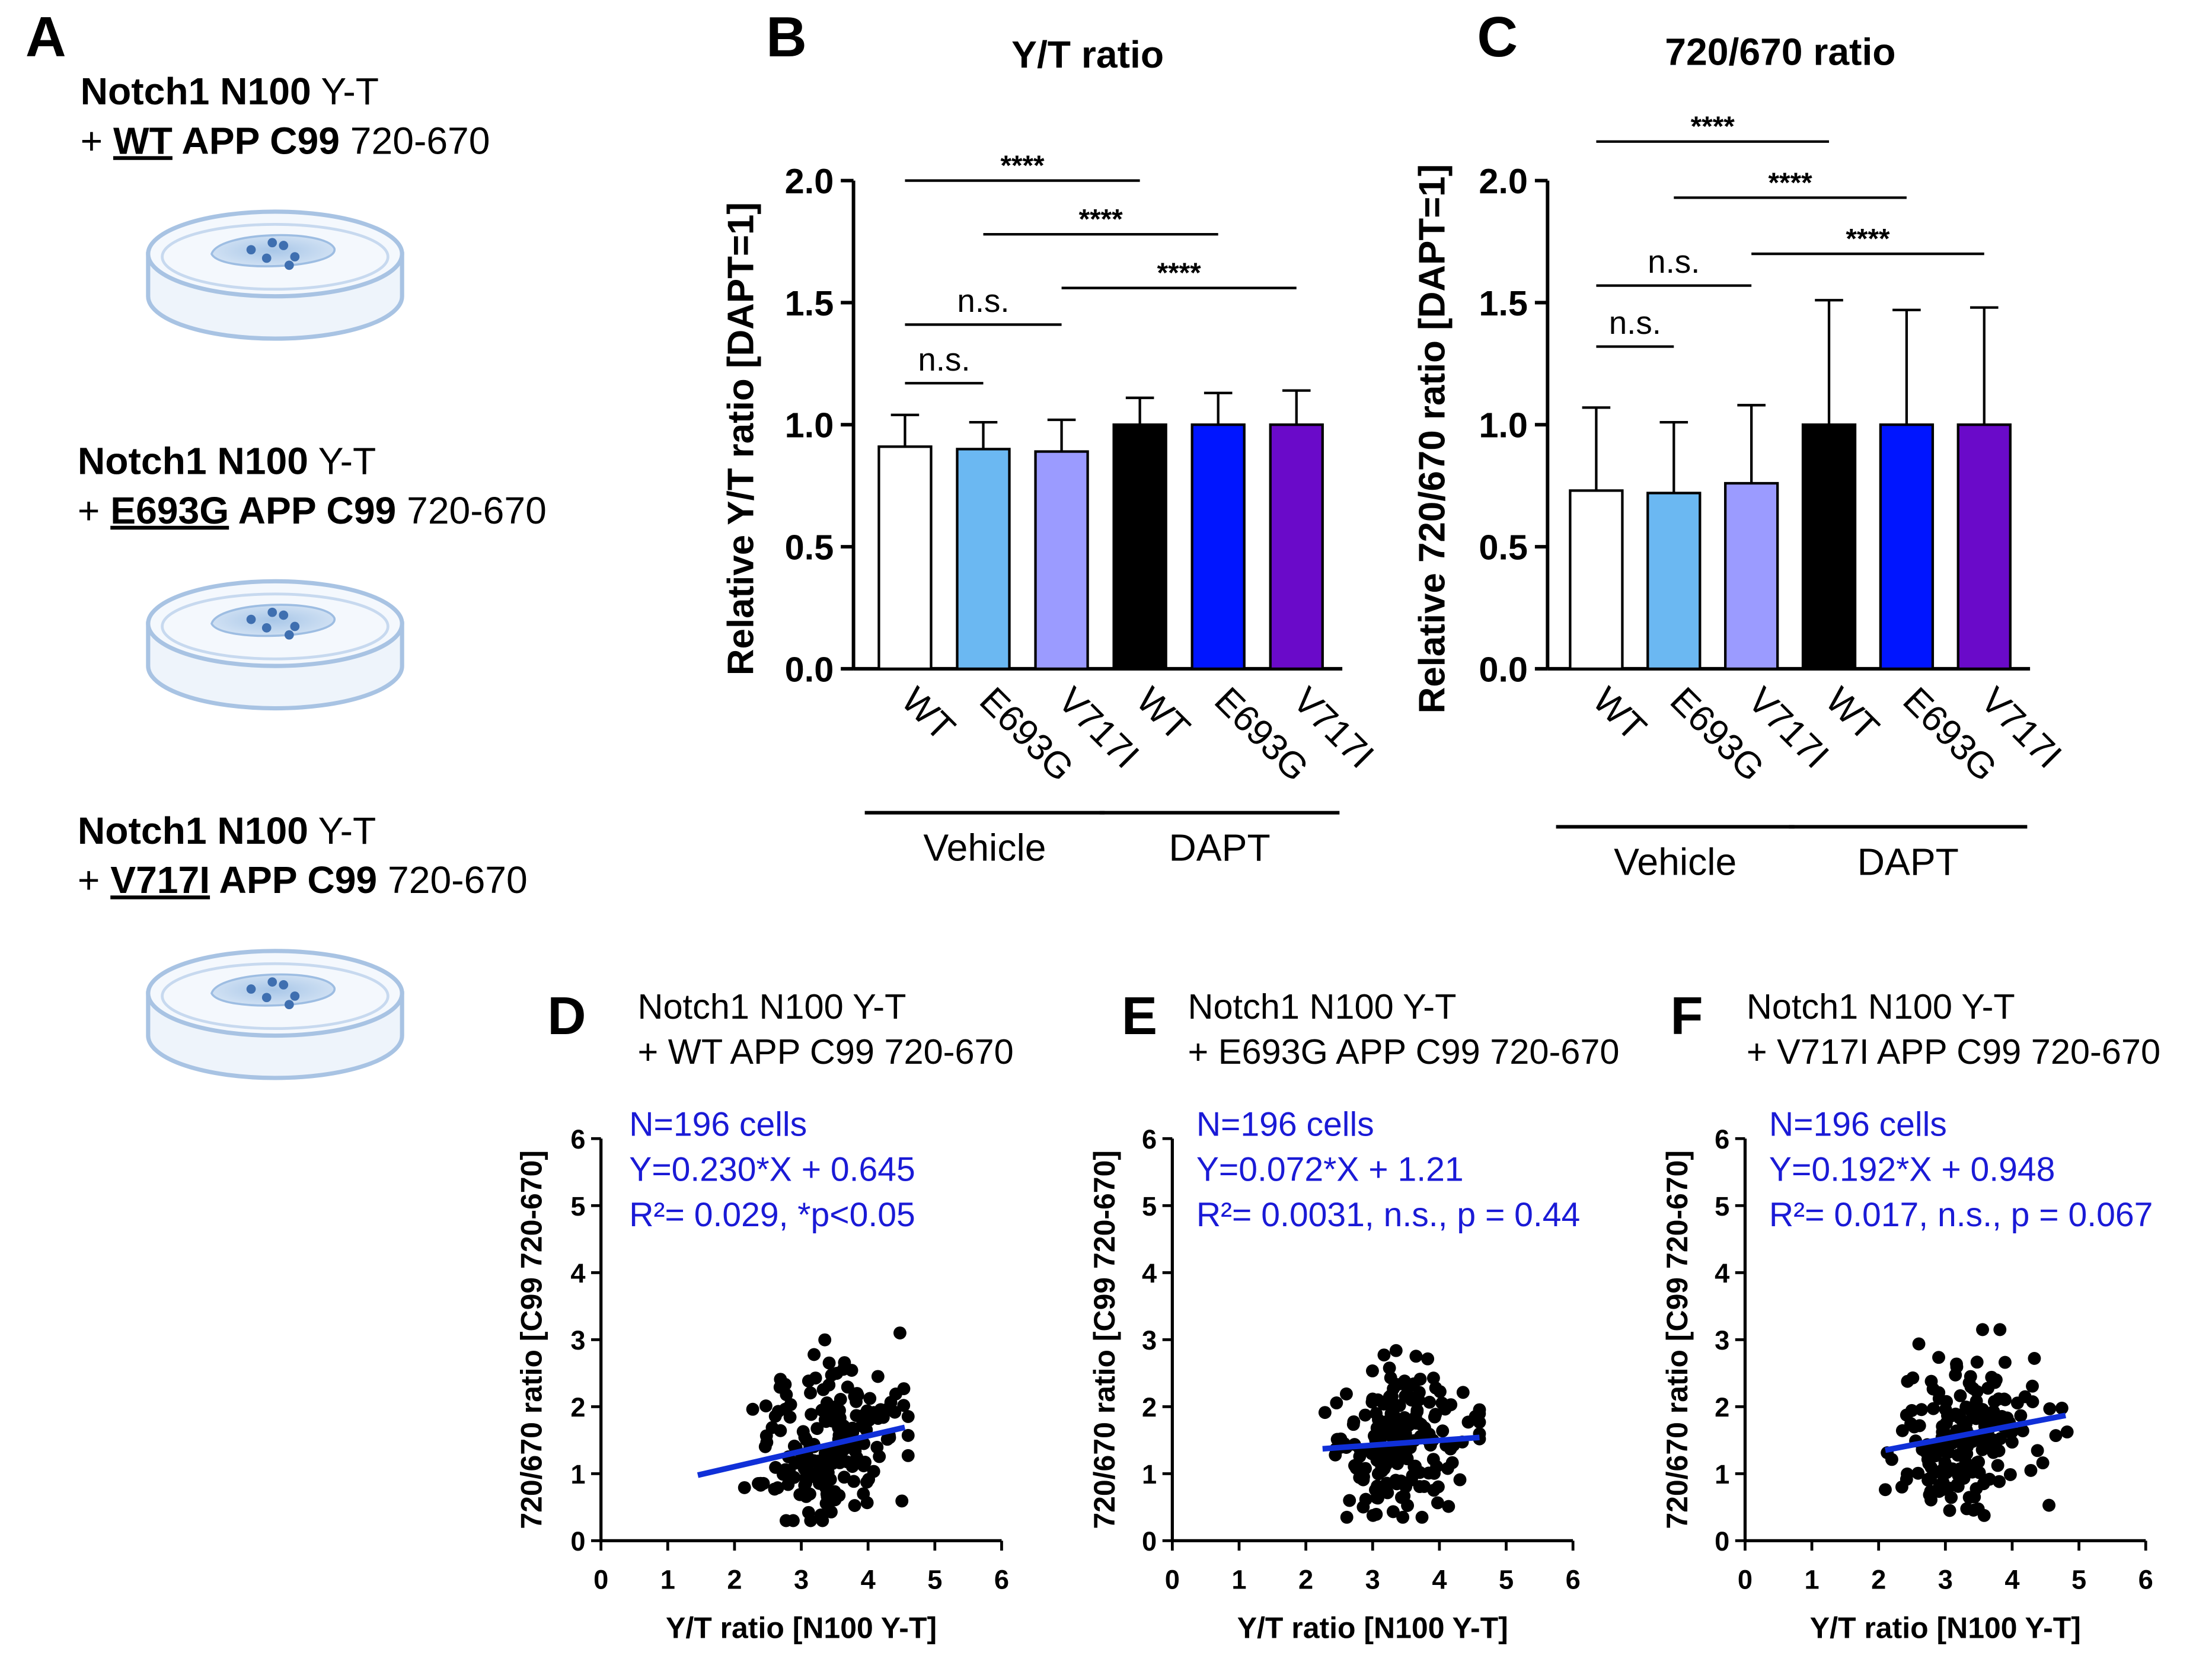 The image size is (2212, 1665). I want to click on scatter-title-line2: + WT APP C99 720-670, so click(826, 1051).